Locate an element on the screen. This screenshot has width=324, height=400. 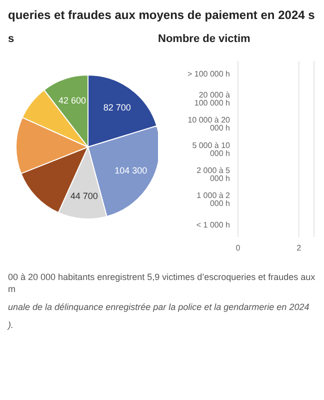
x-tick-label: 0 is located at coordinates (238, 248).